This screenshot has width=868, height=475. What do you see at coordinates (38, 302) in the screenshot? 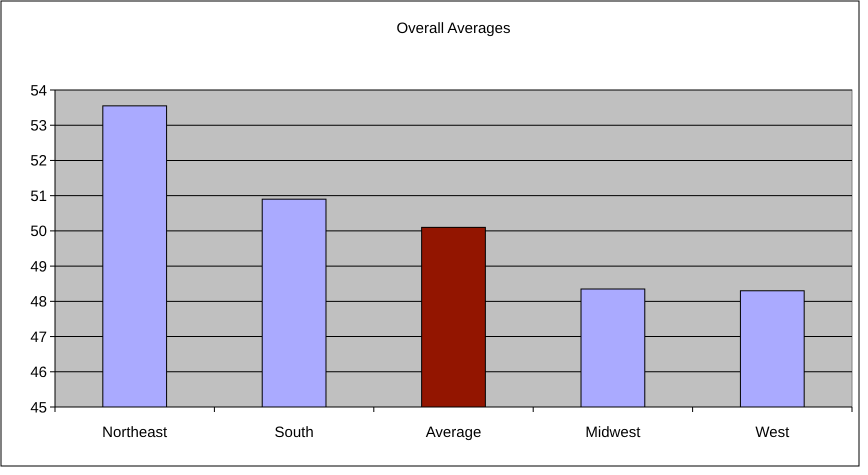
I see `y-tick-label: 48` at bounding box center [38, 302].